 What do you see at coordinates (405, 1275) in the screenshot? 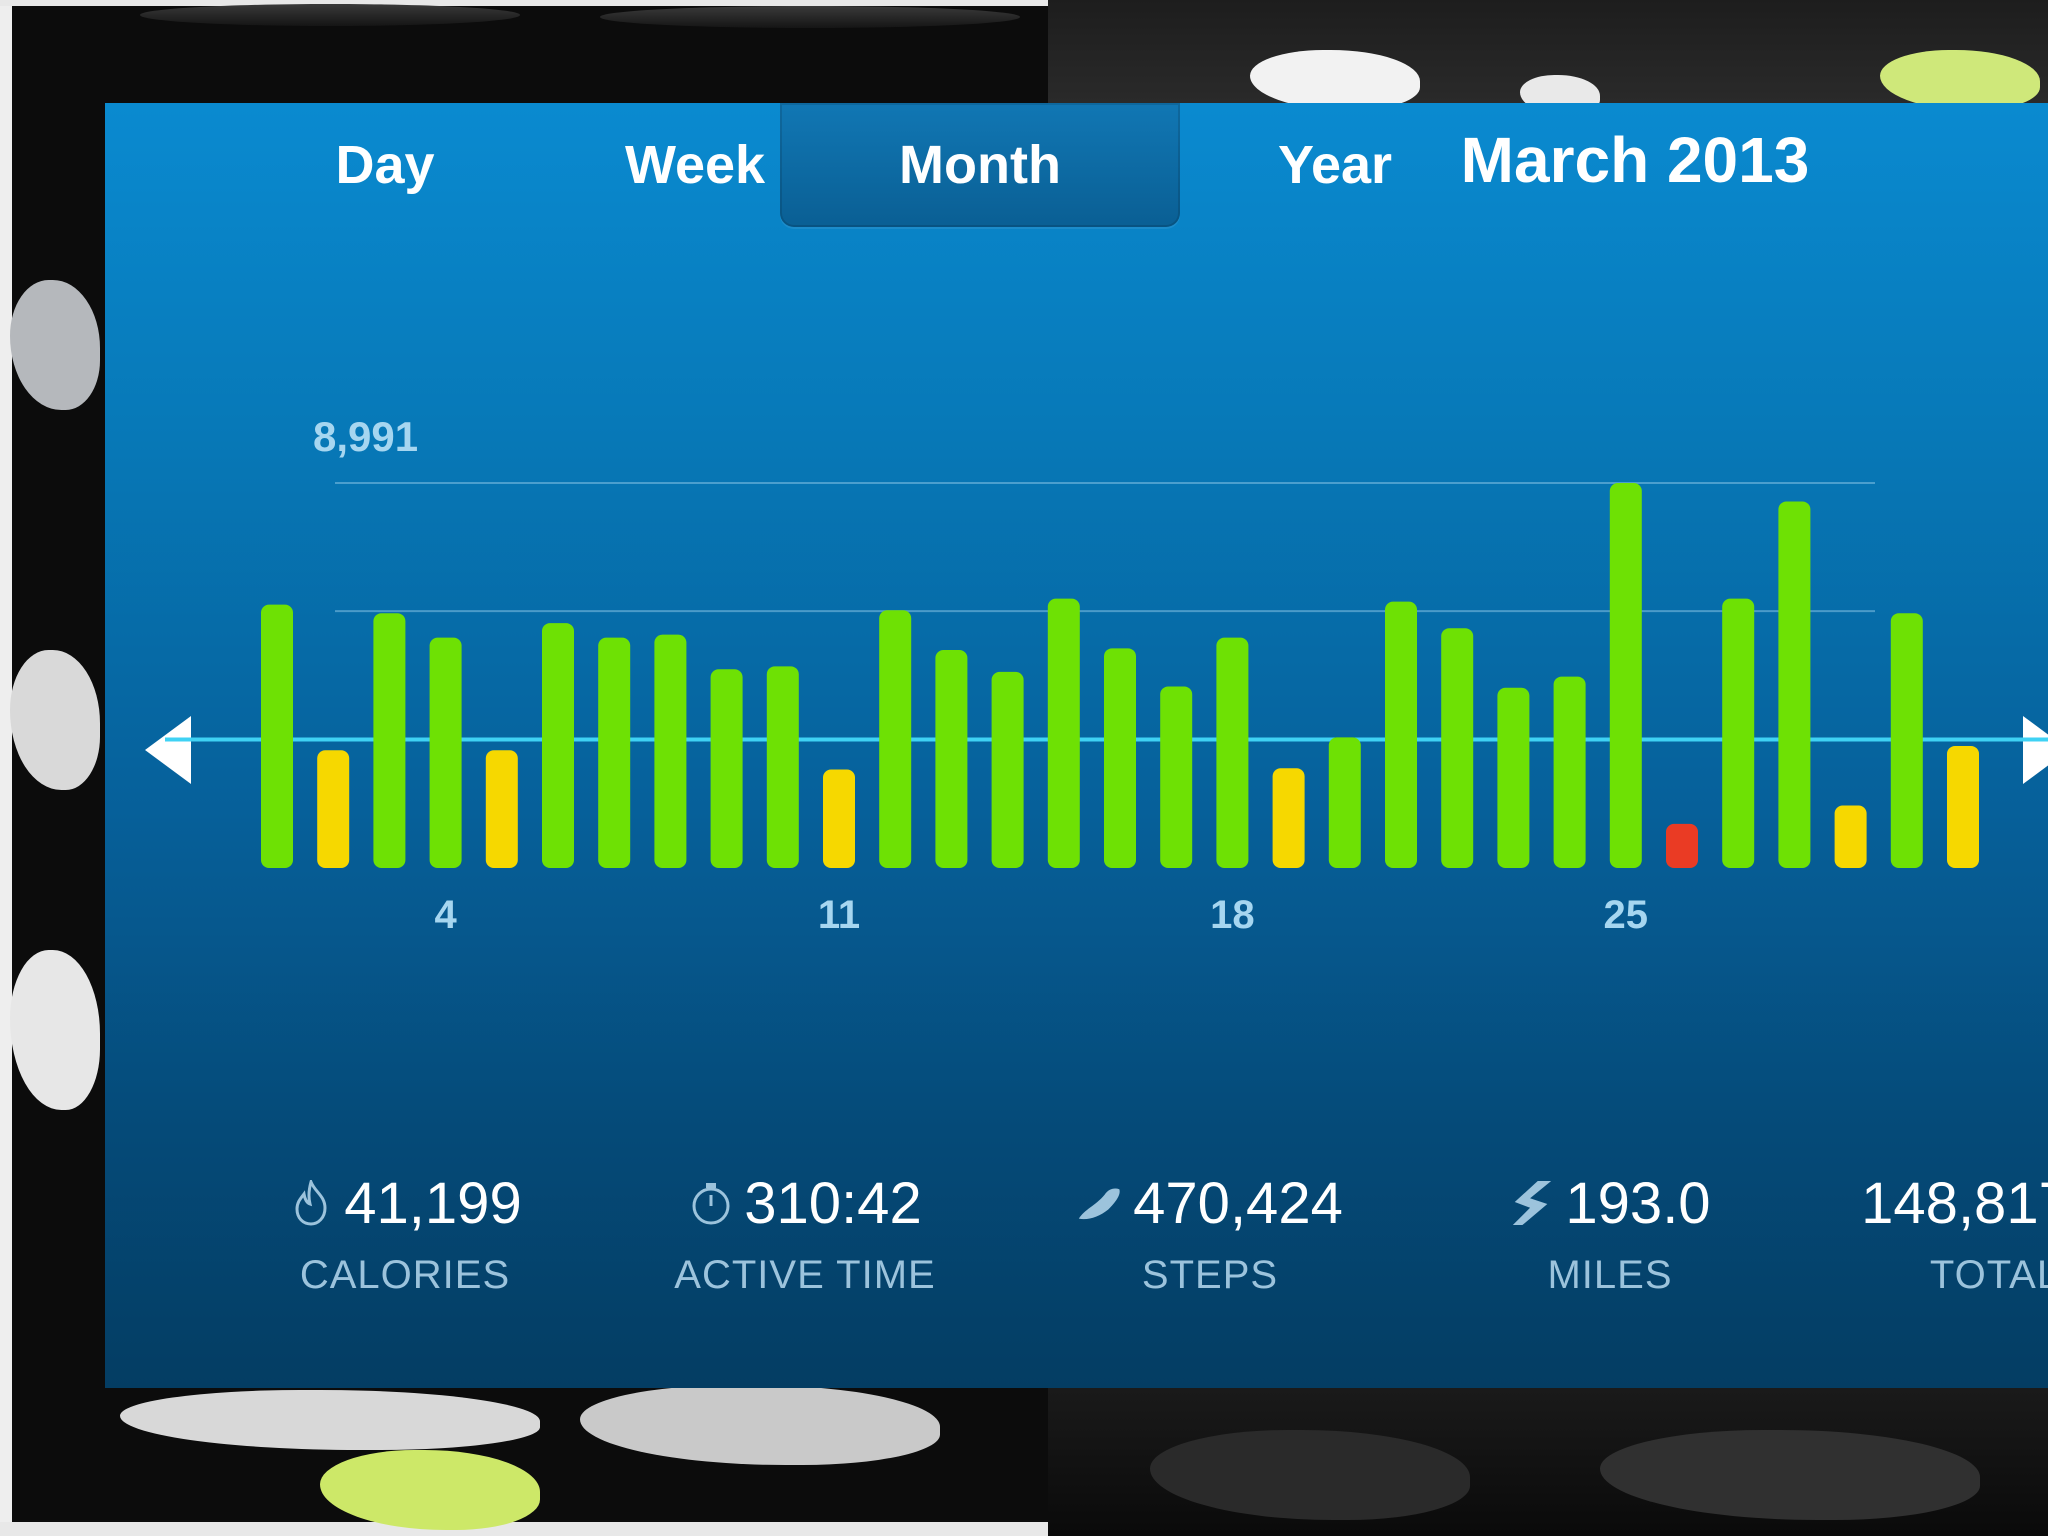
I see `calories-label: CALORIES` at bounding box center [405, 1275].